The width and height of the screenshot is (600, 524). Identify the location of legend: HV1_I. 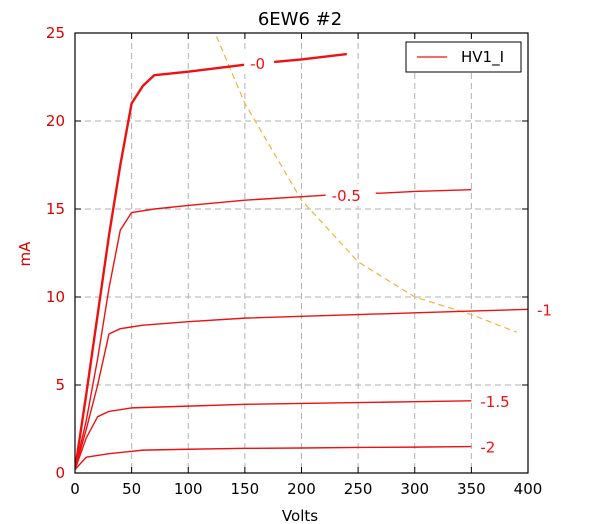
(463, 57).